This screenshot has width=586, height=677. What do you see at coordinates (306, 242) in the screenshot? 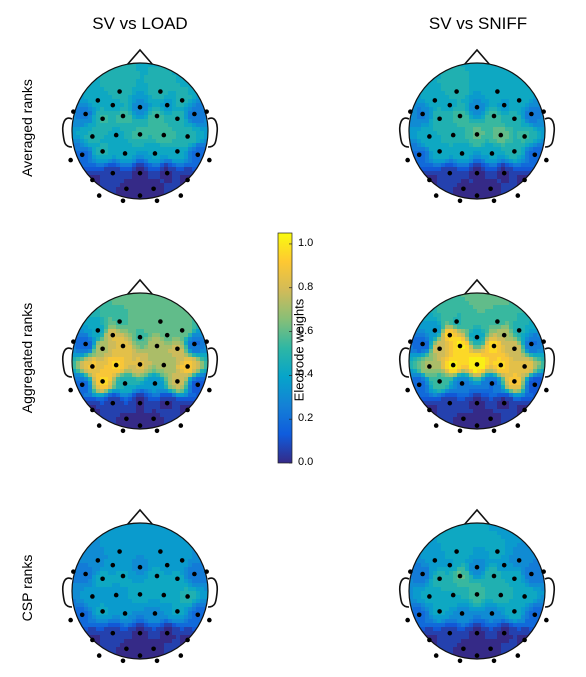
I see `colorbar-tick-label: 1.0` at bounding box center [306, 242].